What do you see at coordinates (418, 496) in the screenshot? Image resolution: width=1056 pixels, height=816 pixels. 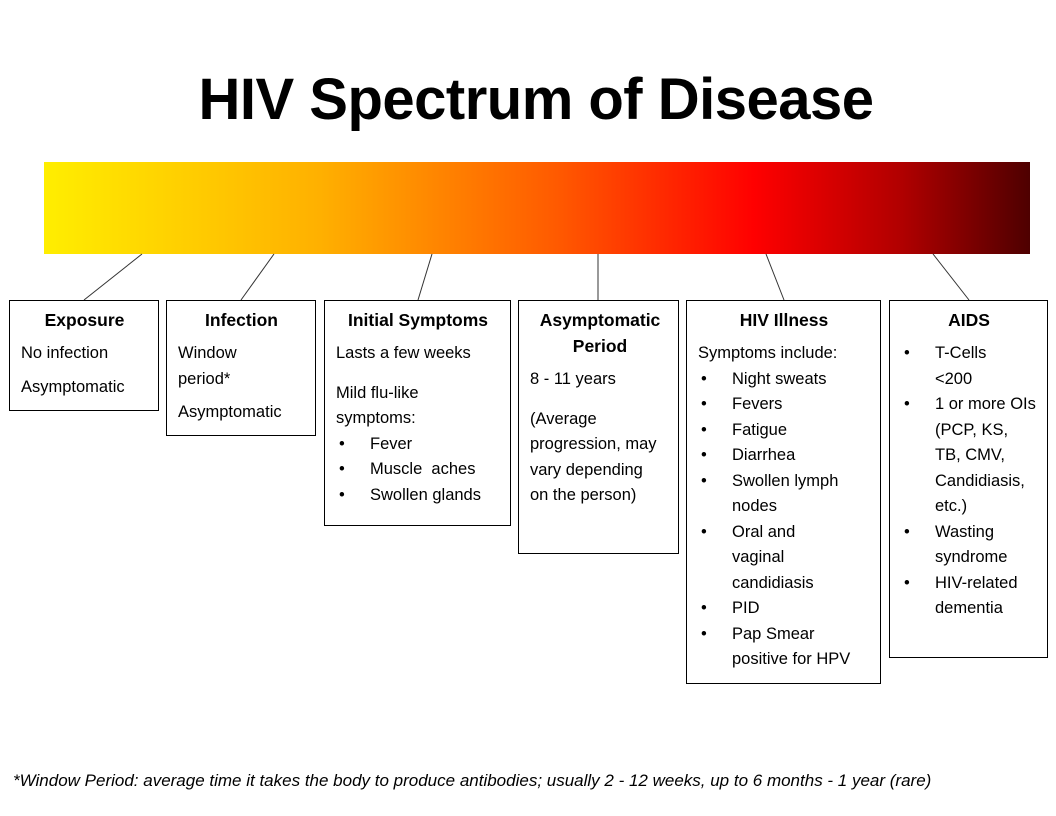 I see `list-item: Swollen glands` at bounding box center [418, 496].